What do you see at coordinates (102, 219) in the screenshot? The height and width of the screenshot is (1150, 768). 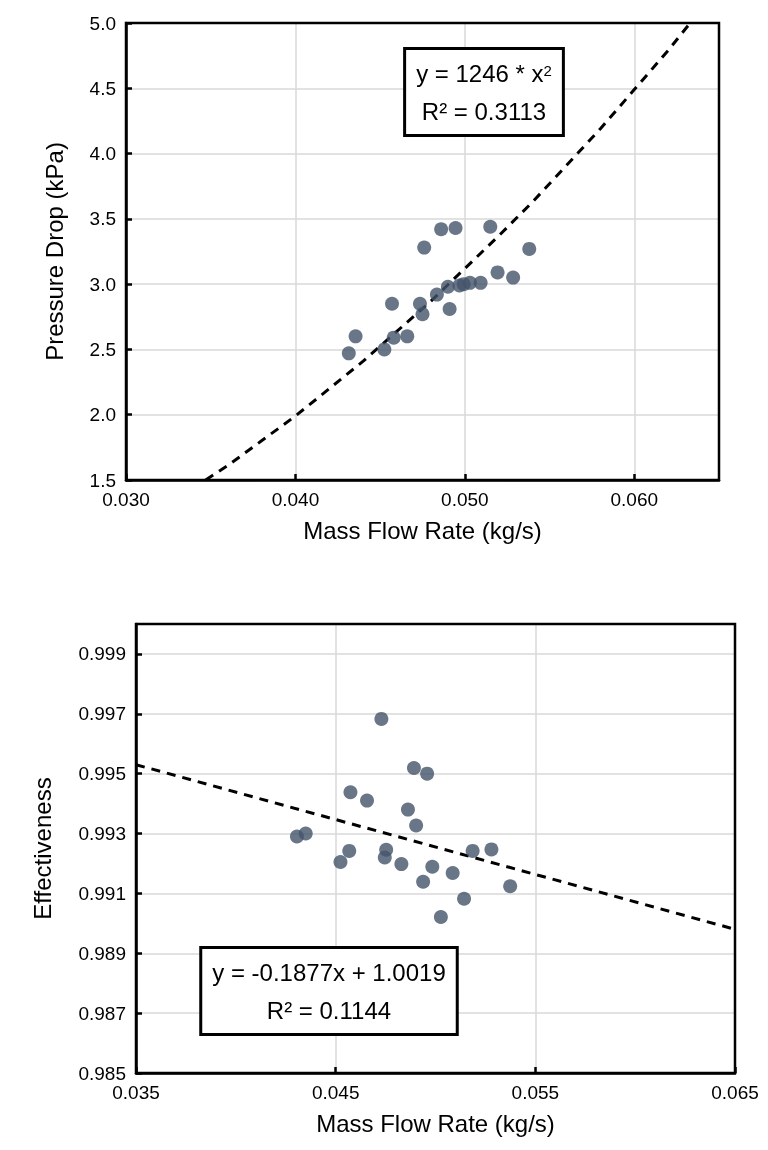 I see `y-tick-label: 3.5` at bounding box center [102, 219].